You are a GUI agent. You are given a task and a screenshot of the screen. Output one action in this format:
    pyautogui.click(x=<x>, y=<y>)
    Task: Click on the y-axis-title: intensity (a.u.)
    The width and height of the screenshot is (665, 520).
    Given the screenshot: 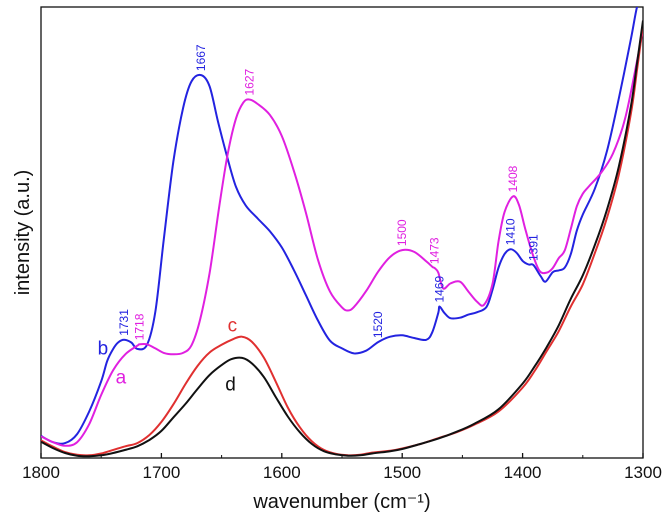 What is the action you would take?
    pyautogui.click(x=23, y=233)
    